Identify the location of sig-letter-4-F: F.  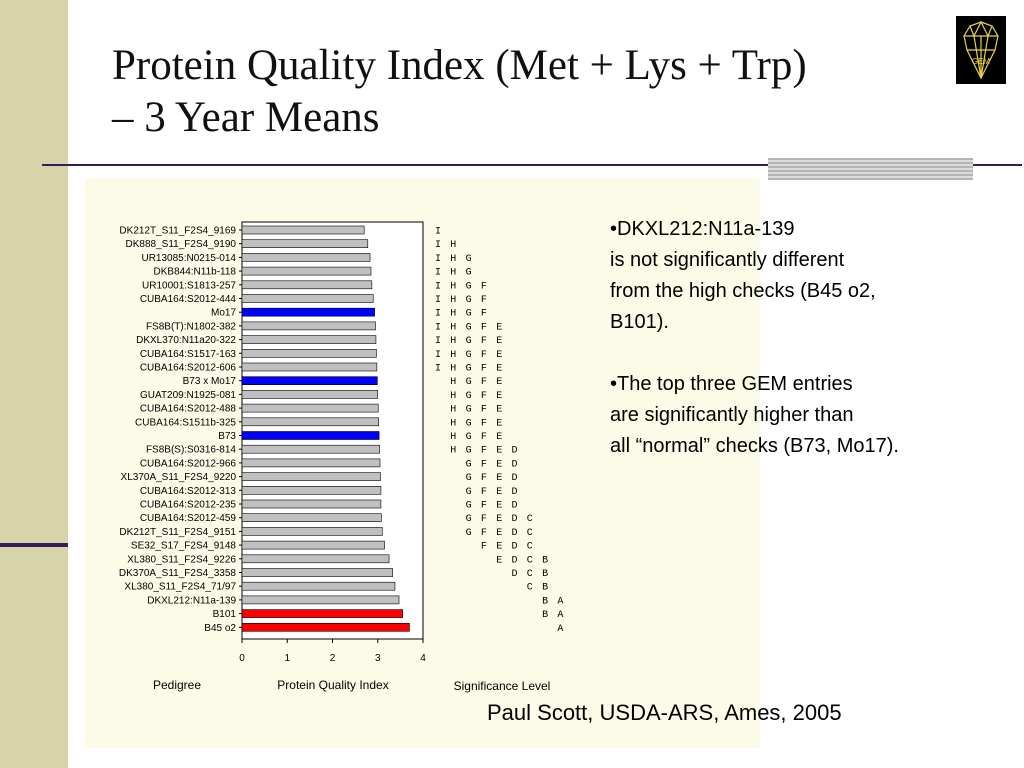
(484, 286).